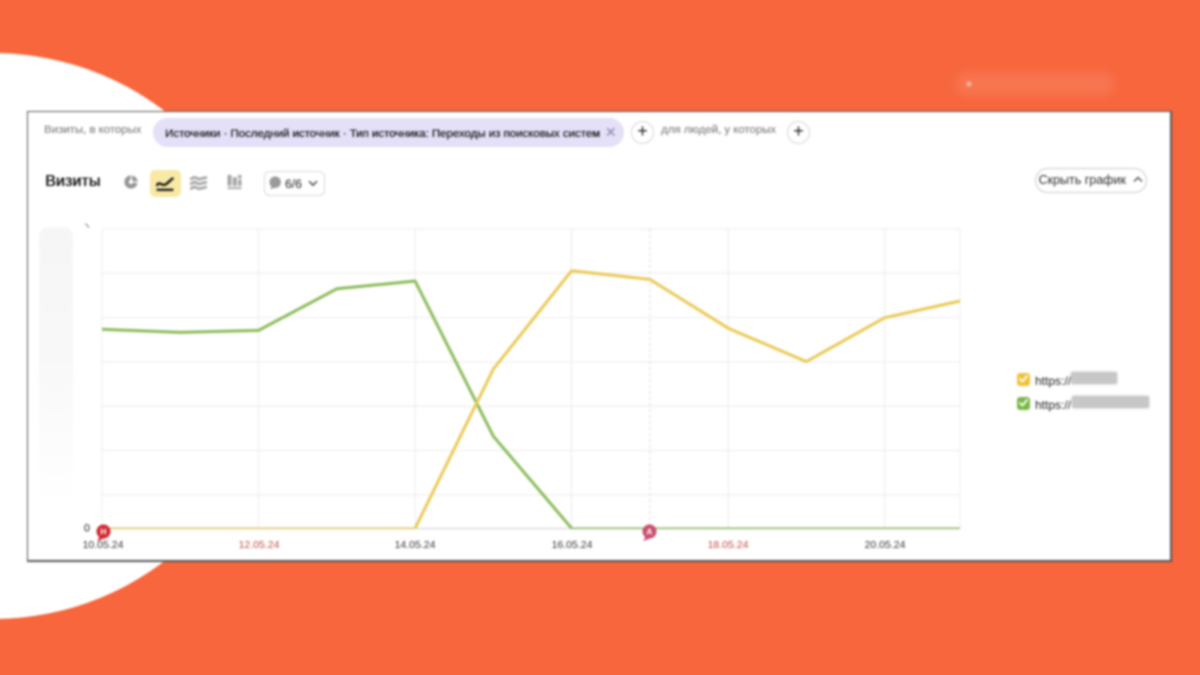 This screenshot has height=675, width=1200. I want to click on svg-text: 16.05.24, so click(572, 545).